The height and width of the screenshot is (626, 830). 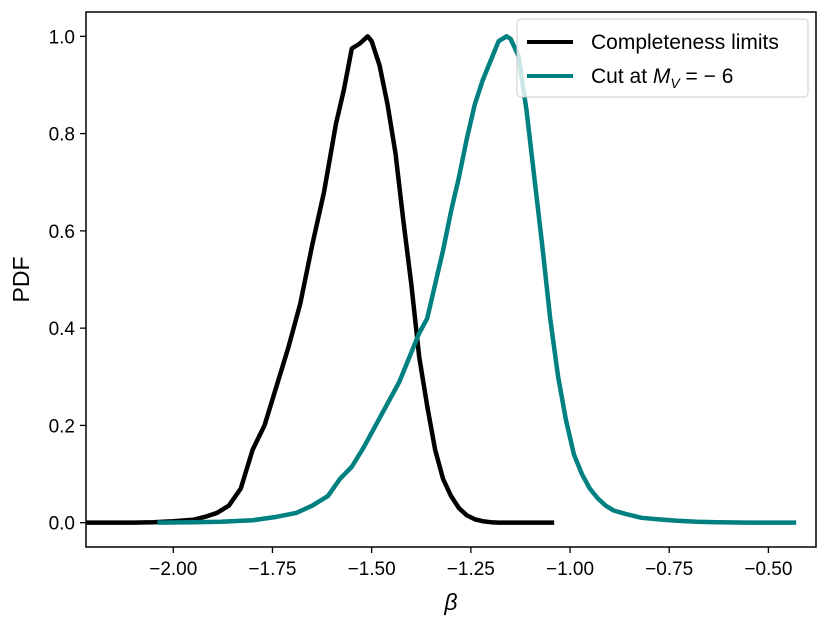 What do you see at coordinates (21, 280) in the screenshot?
I see `y-axis-label: PDF` at bounding box center [21, 280].